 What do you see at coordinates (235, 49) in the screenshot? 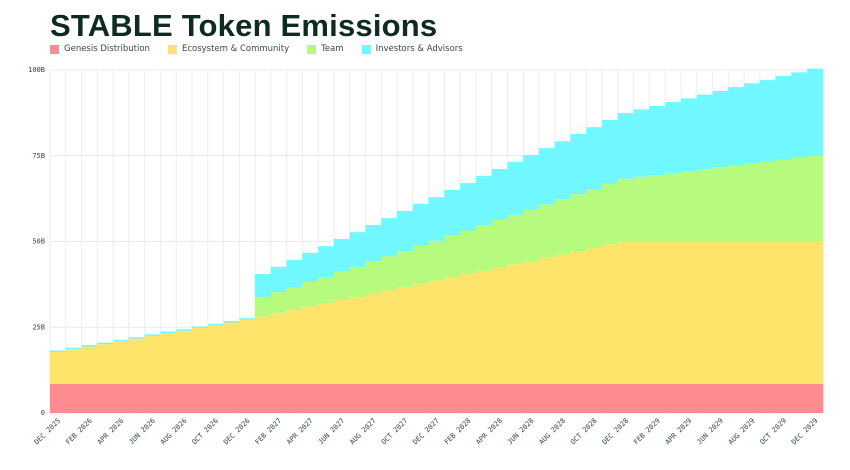
I see `legend-label: Ecosystem & Community` at bounding box center [235, 49].